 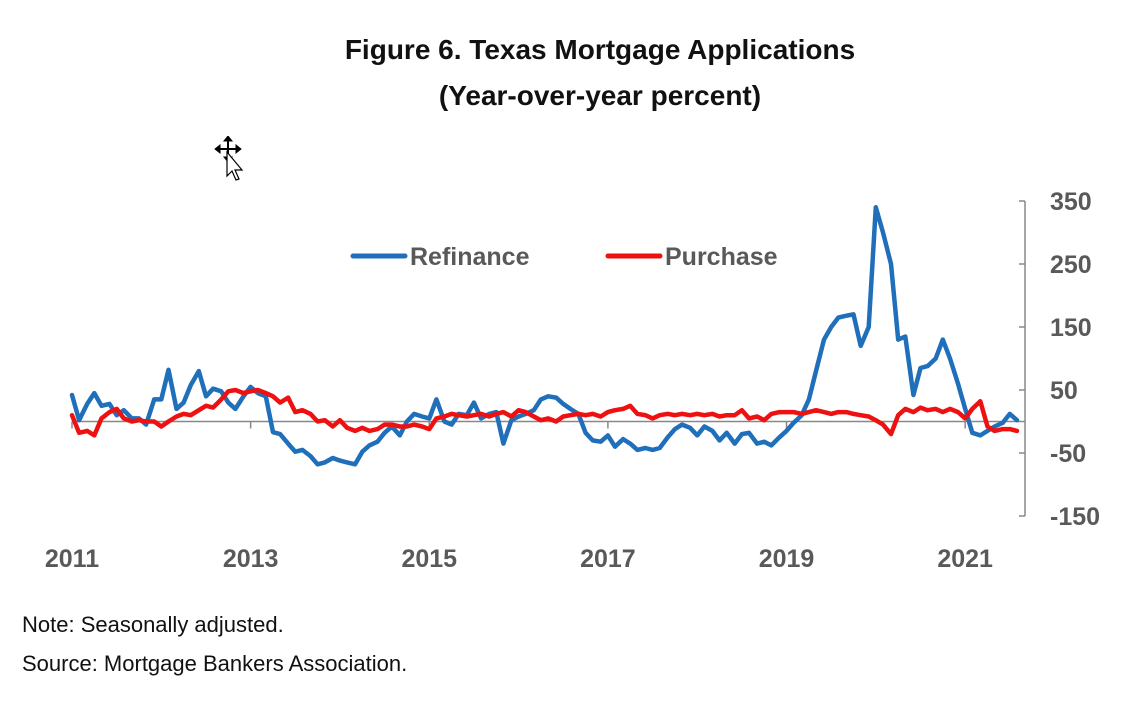 I want to click on x-tick-label: 2011, so click(x=72, y=559).